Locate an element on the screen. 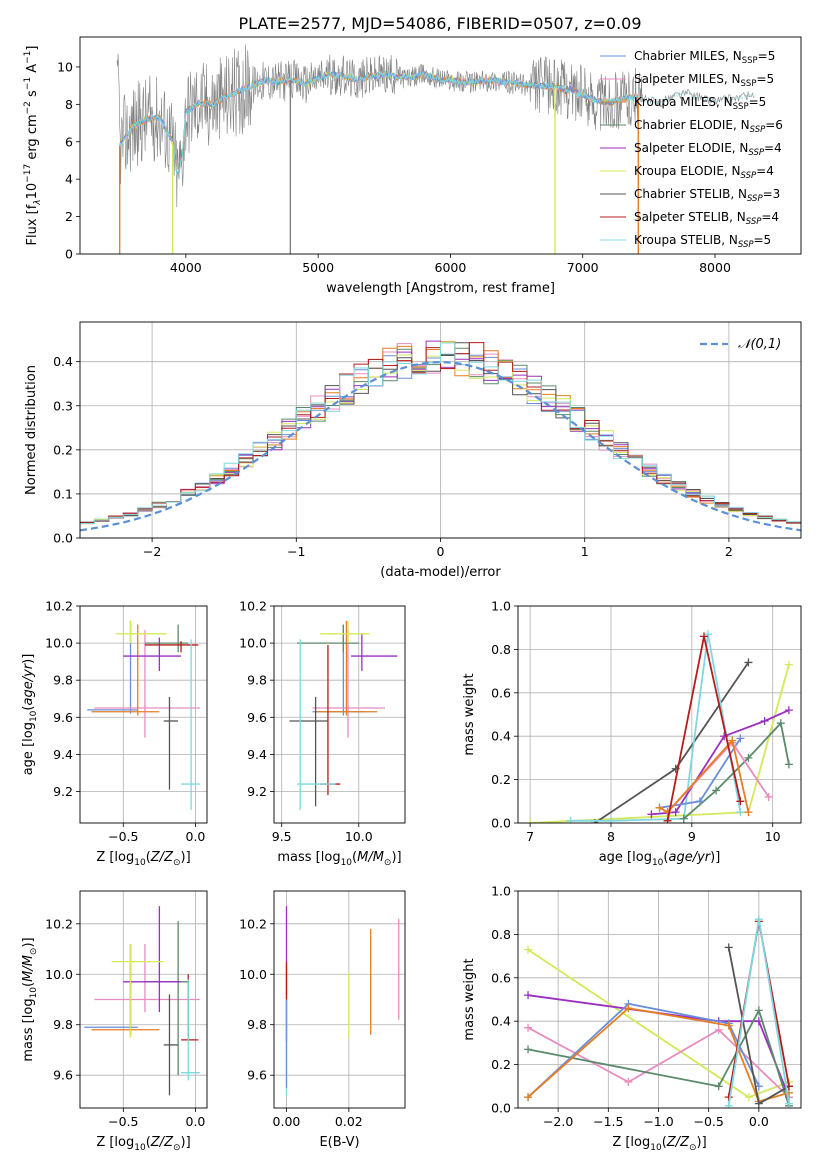  ylabel-text: ] is located at coordinates (32, 48).